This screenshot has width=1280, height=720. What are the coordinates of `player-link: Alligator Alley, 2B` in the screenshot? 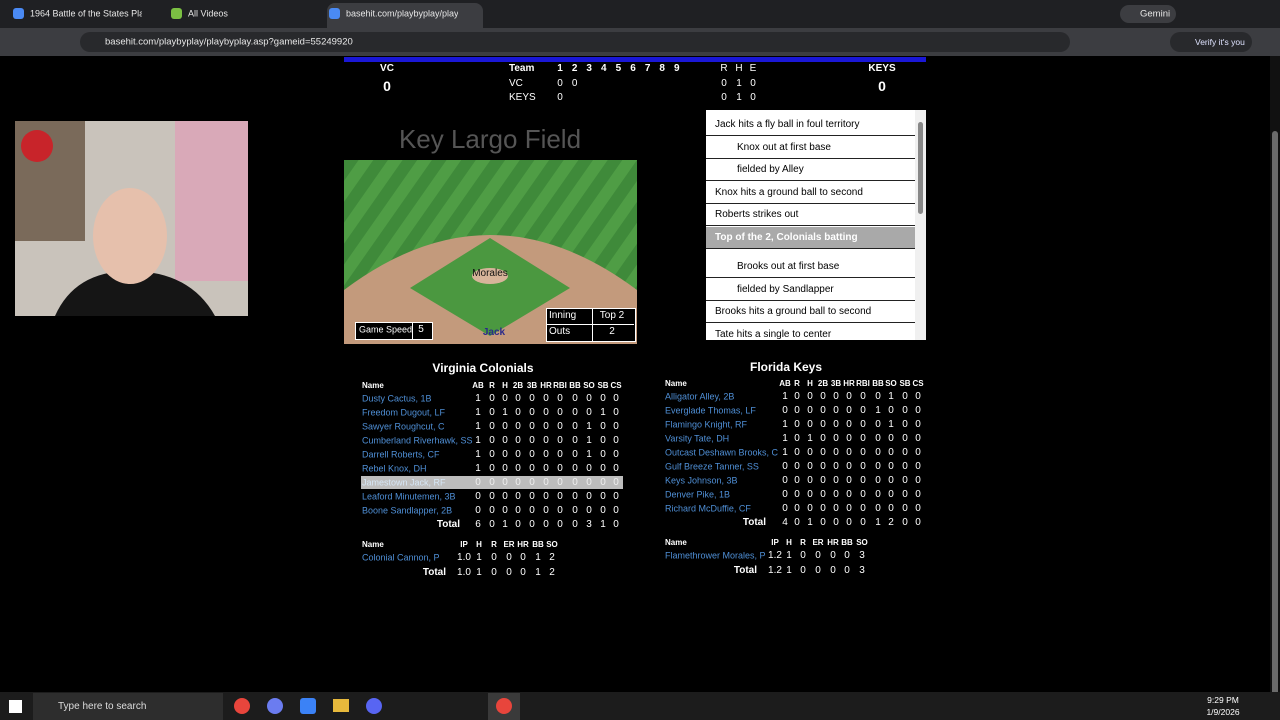 It's located at (700, 396).